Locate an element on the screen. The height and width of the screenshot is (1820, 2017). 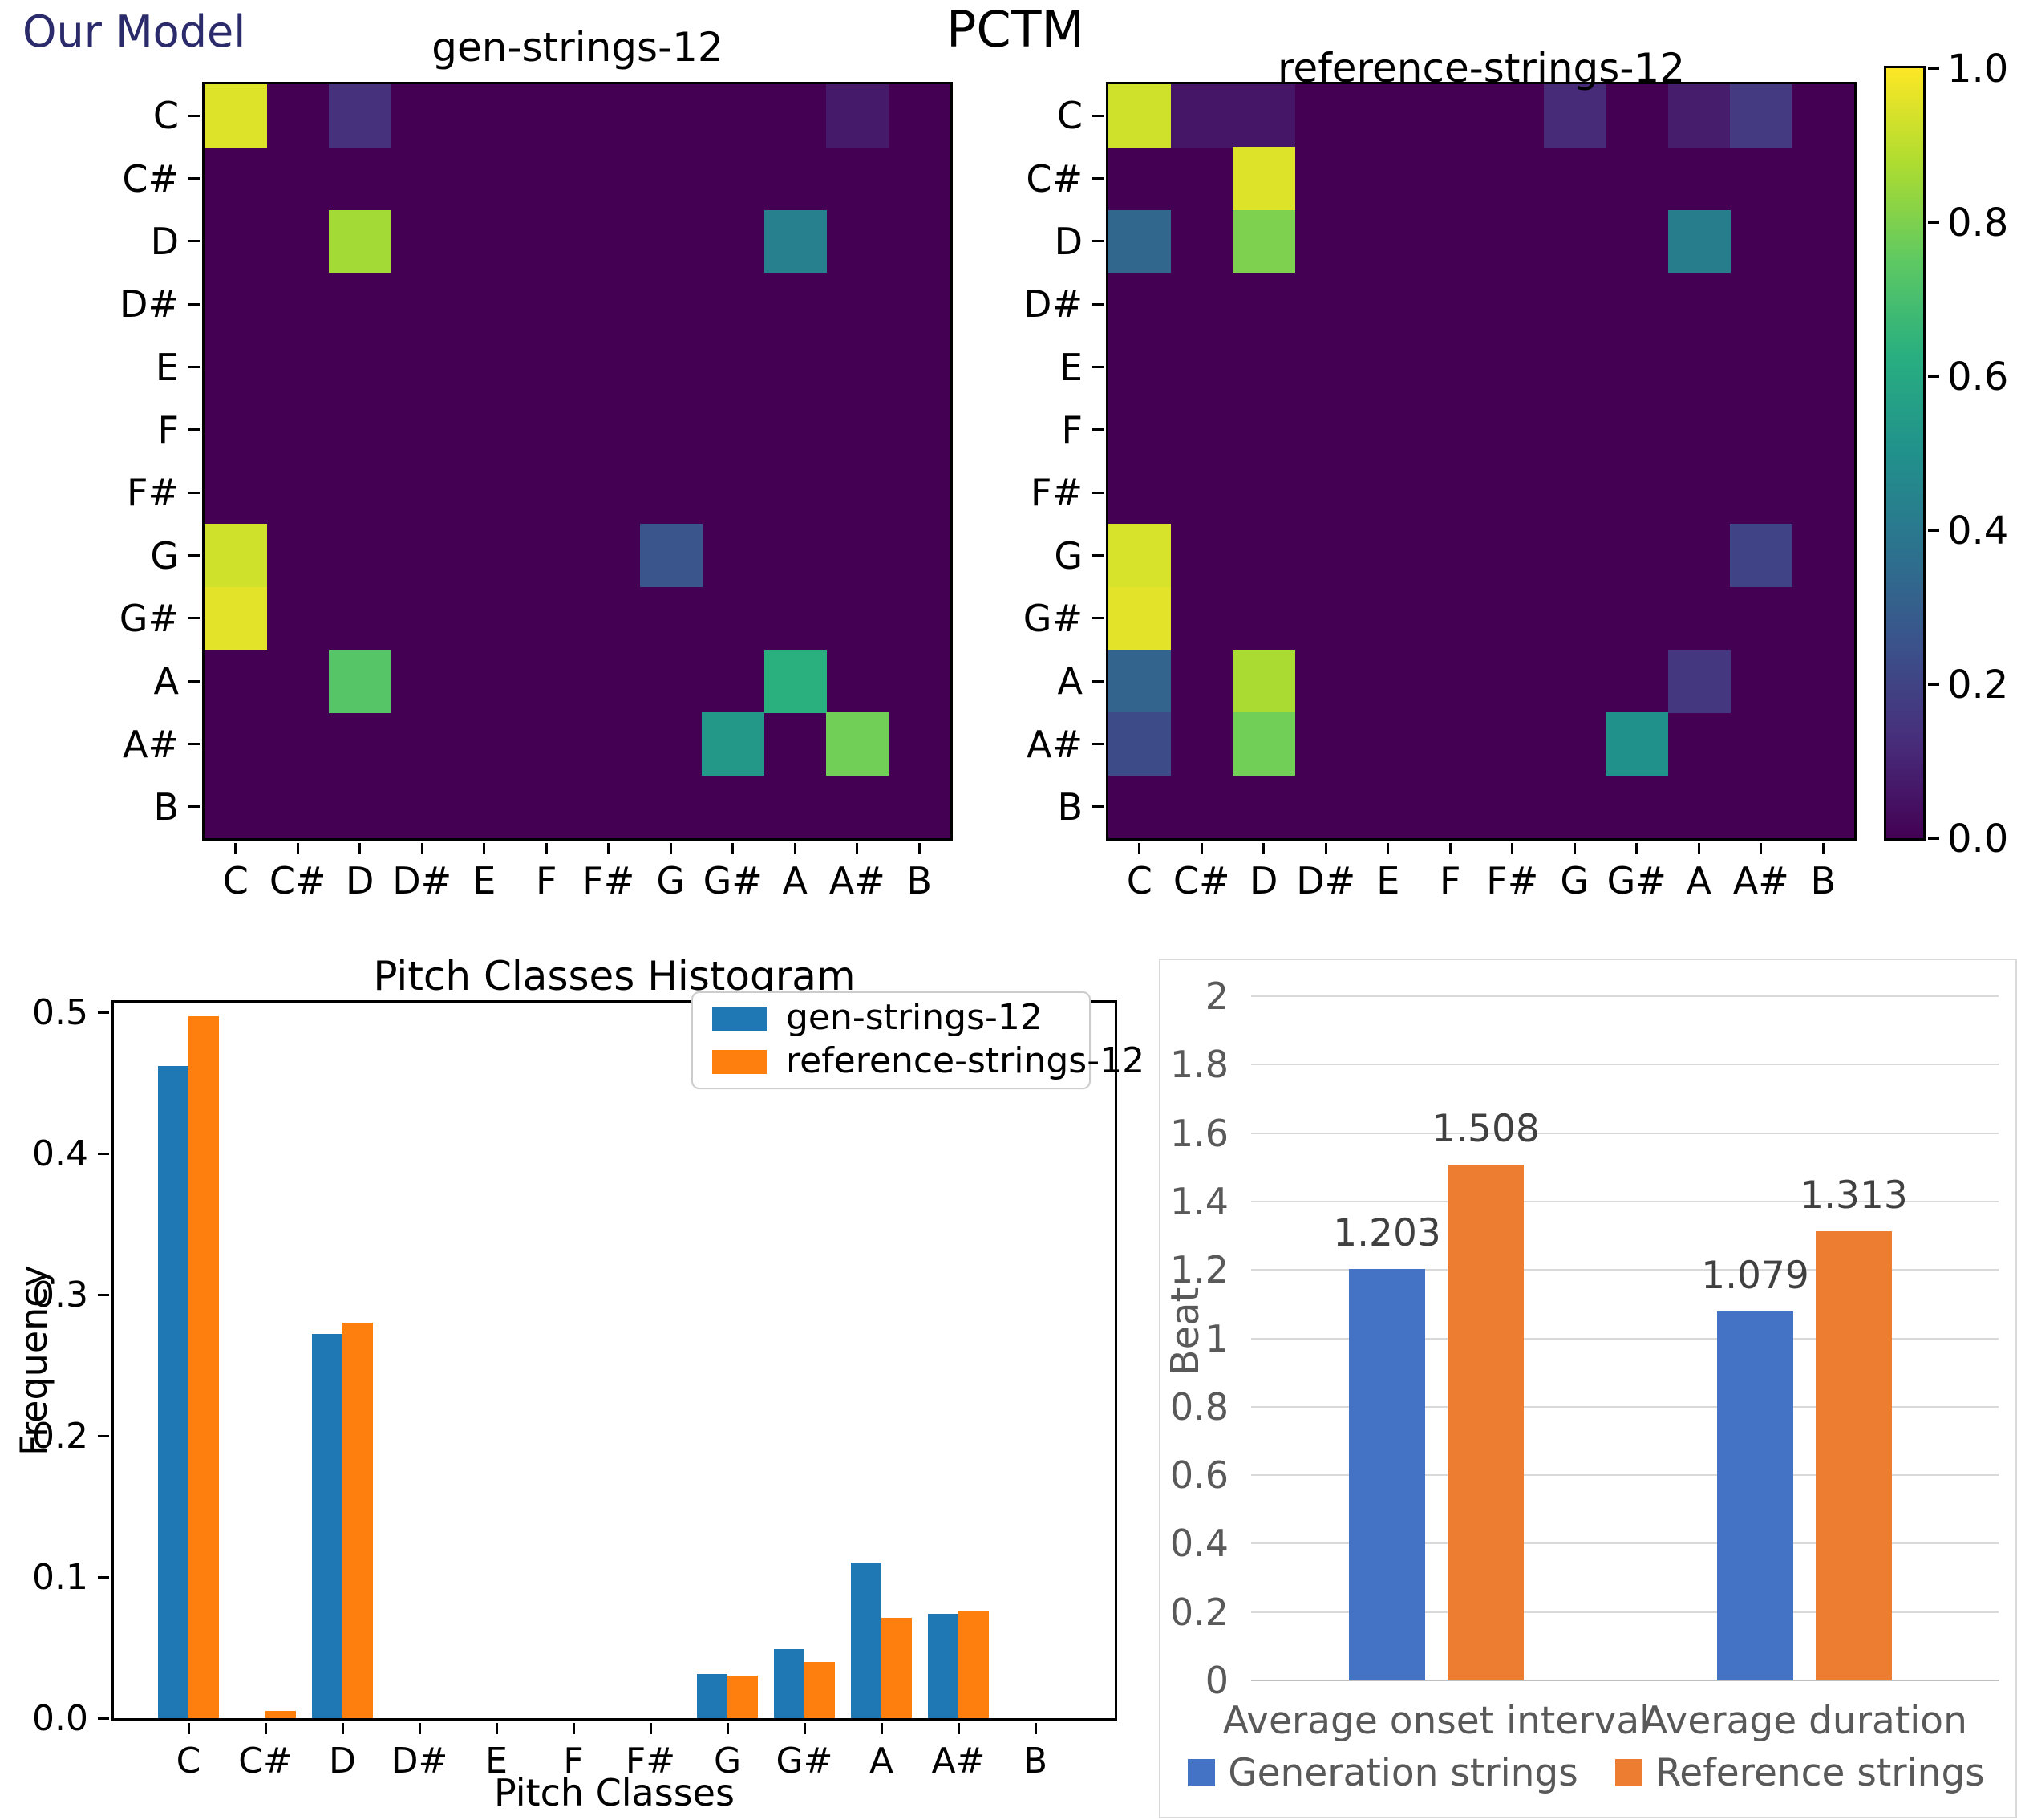
colorbar-tick-label: 0.4 is located at coordinates (1978, 531).